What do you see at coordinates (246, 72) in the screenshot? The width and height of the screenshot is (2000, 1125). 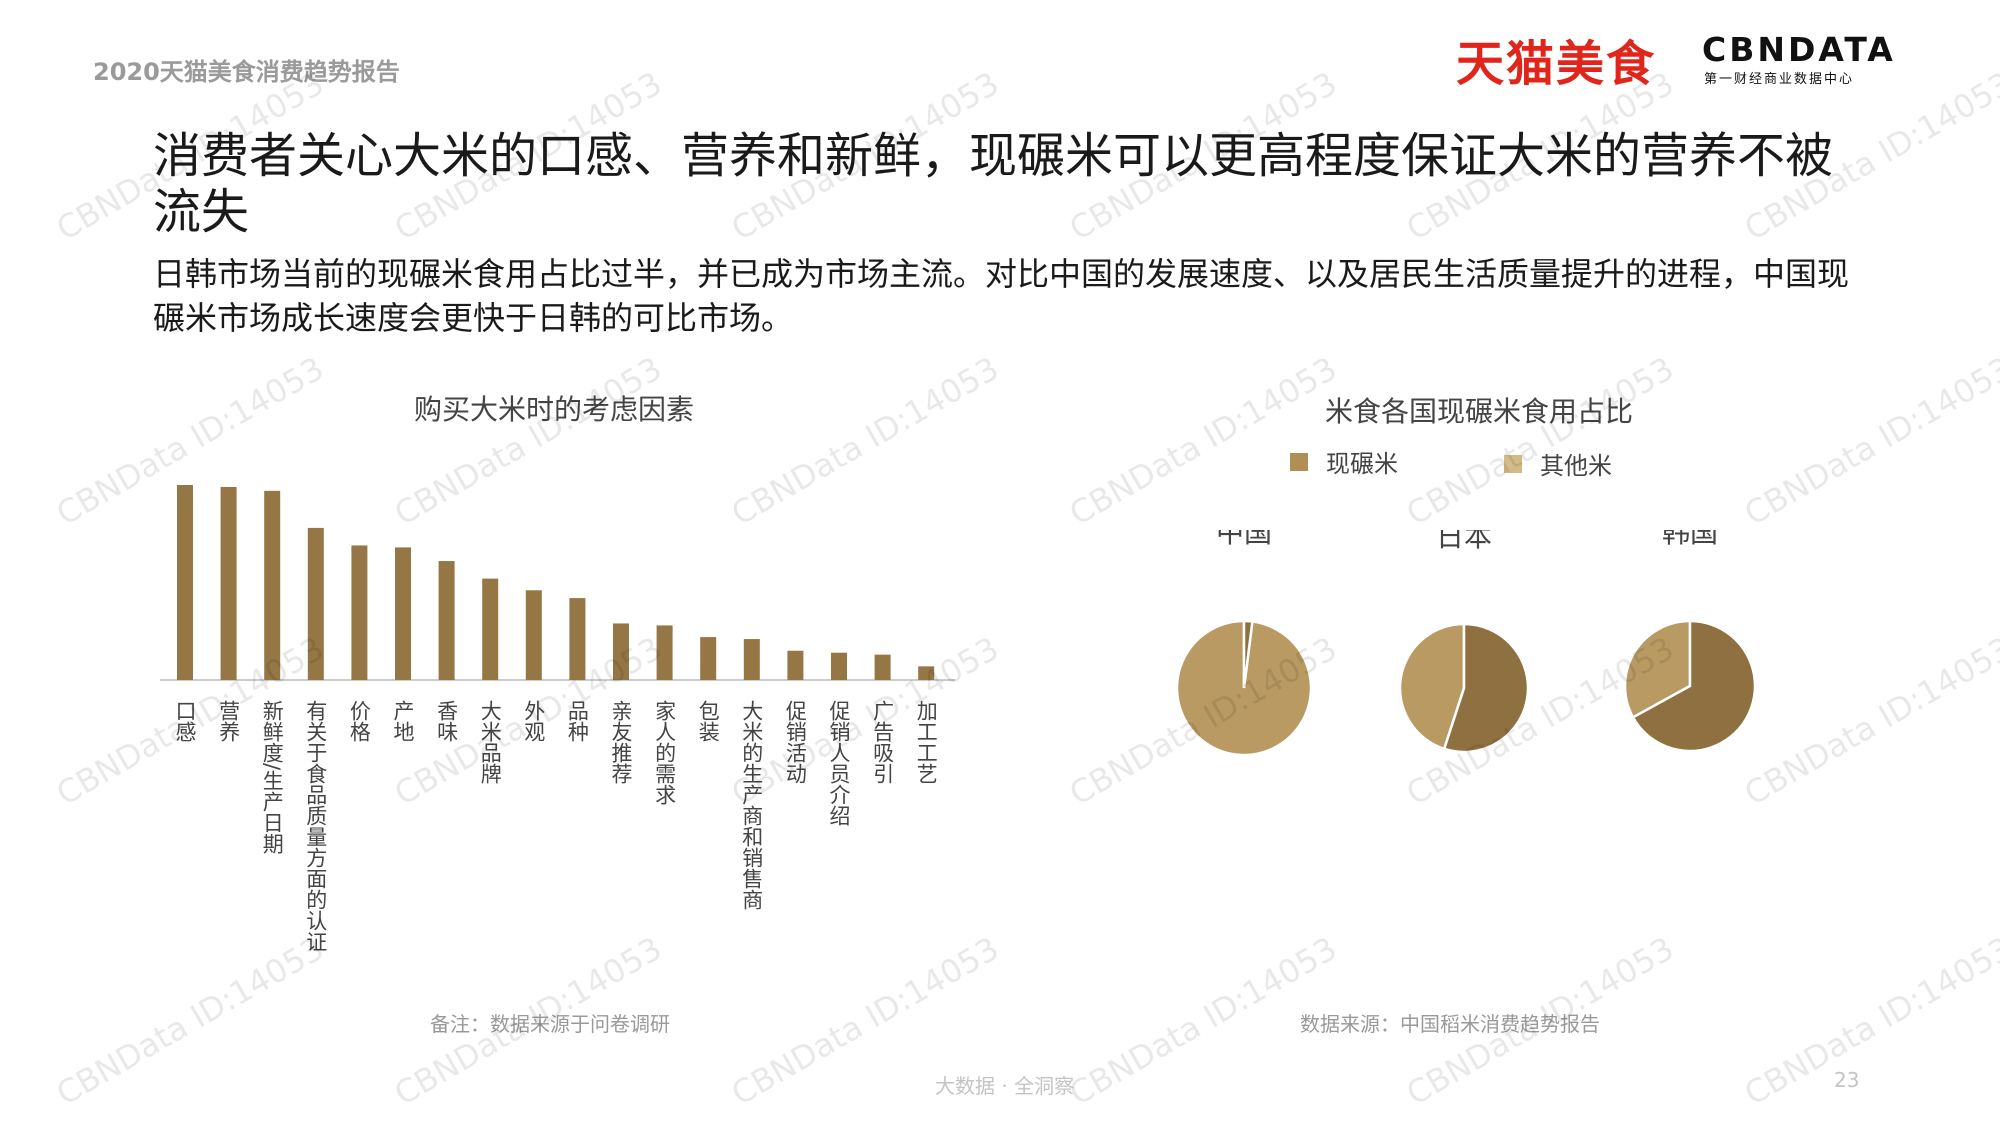 I see `report-title: 2020天猫美食消费趋势报告` at bounding box center [246, 72].